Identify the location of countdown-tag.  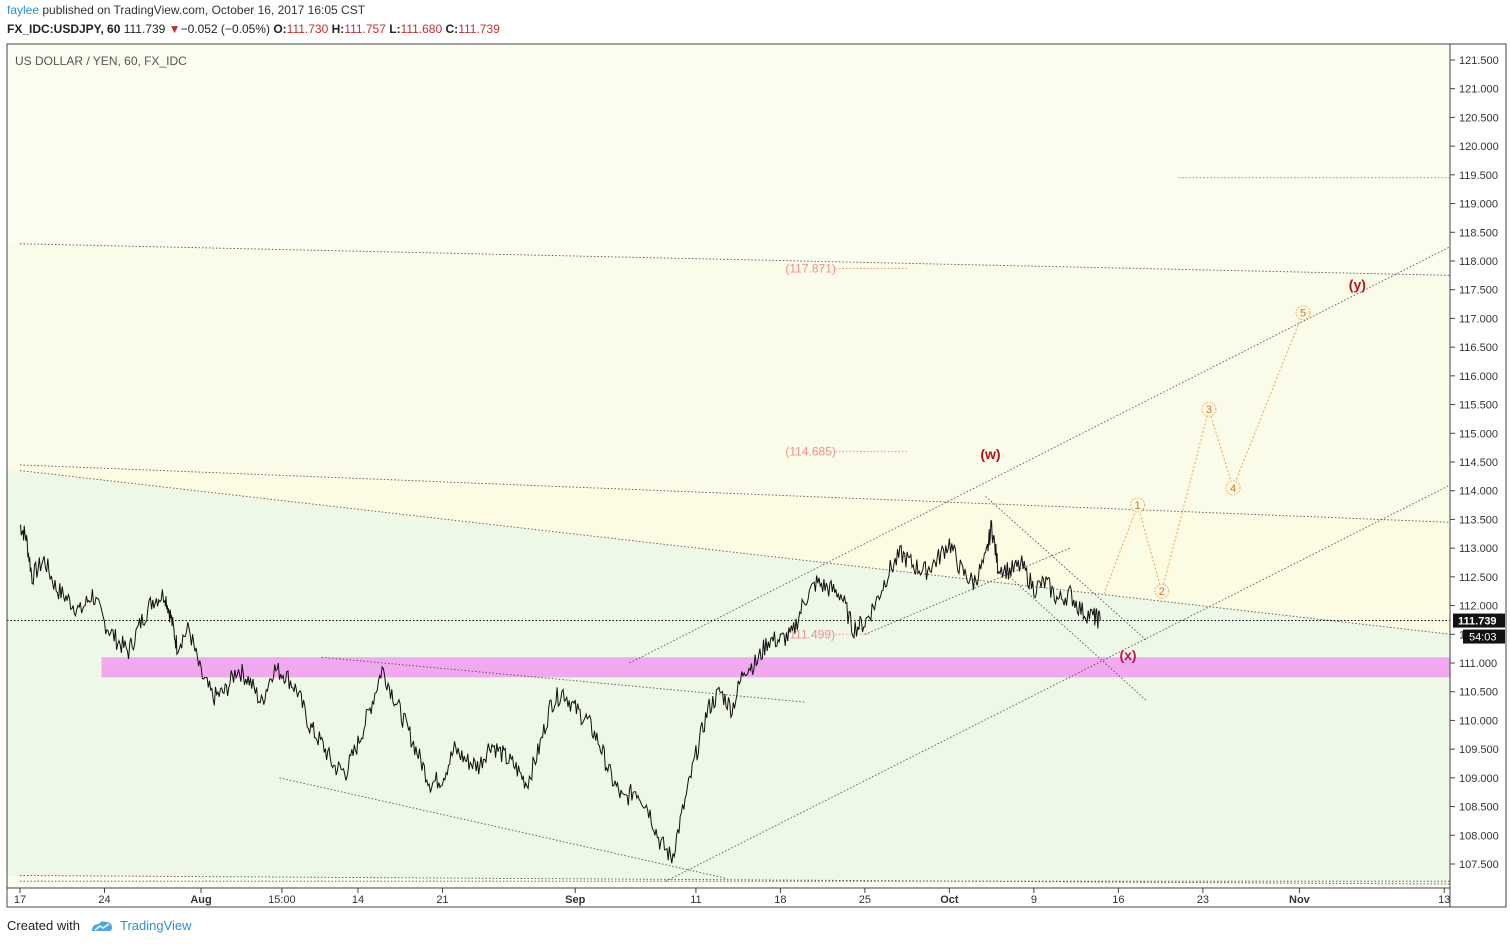
(1484, 636).